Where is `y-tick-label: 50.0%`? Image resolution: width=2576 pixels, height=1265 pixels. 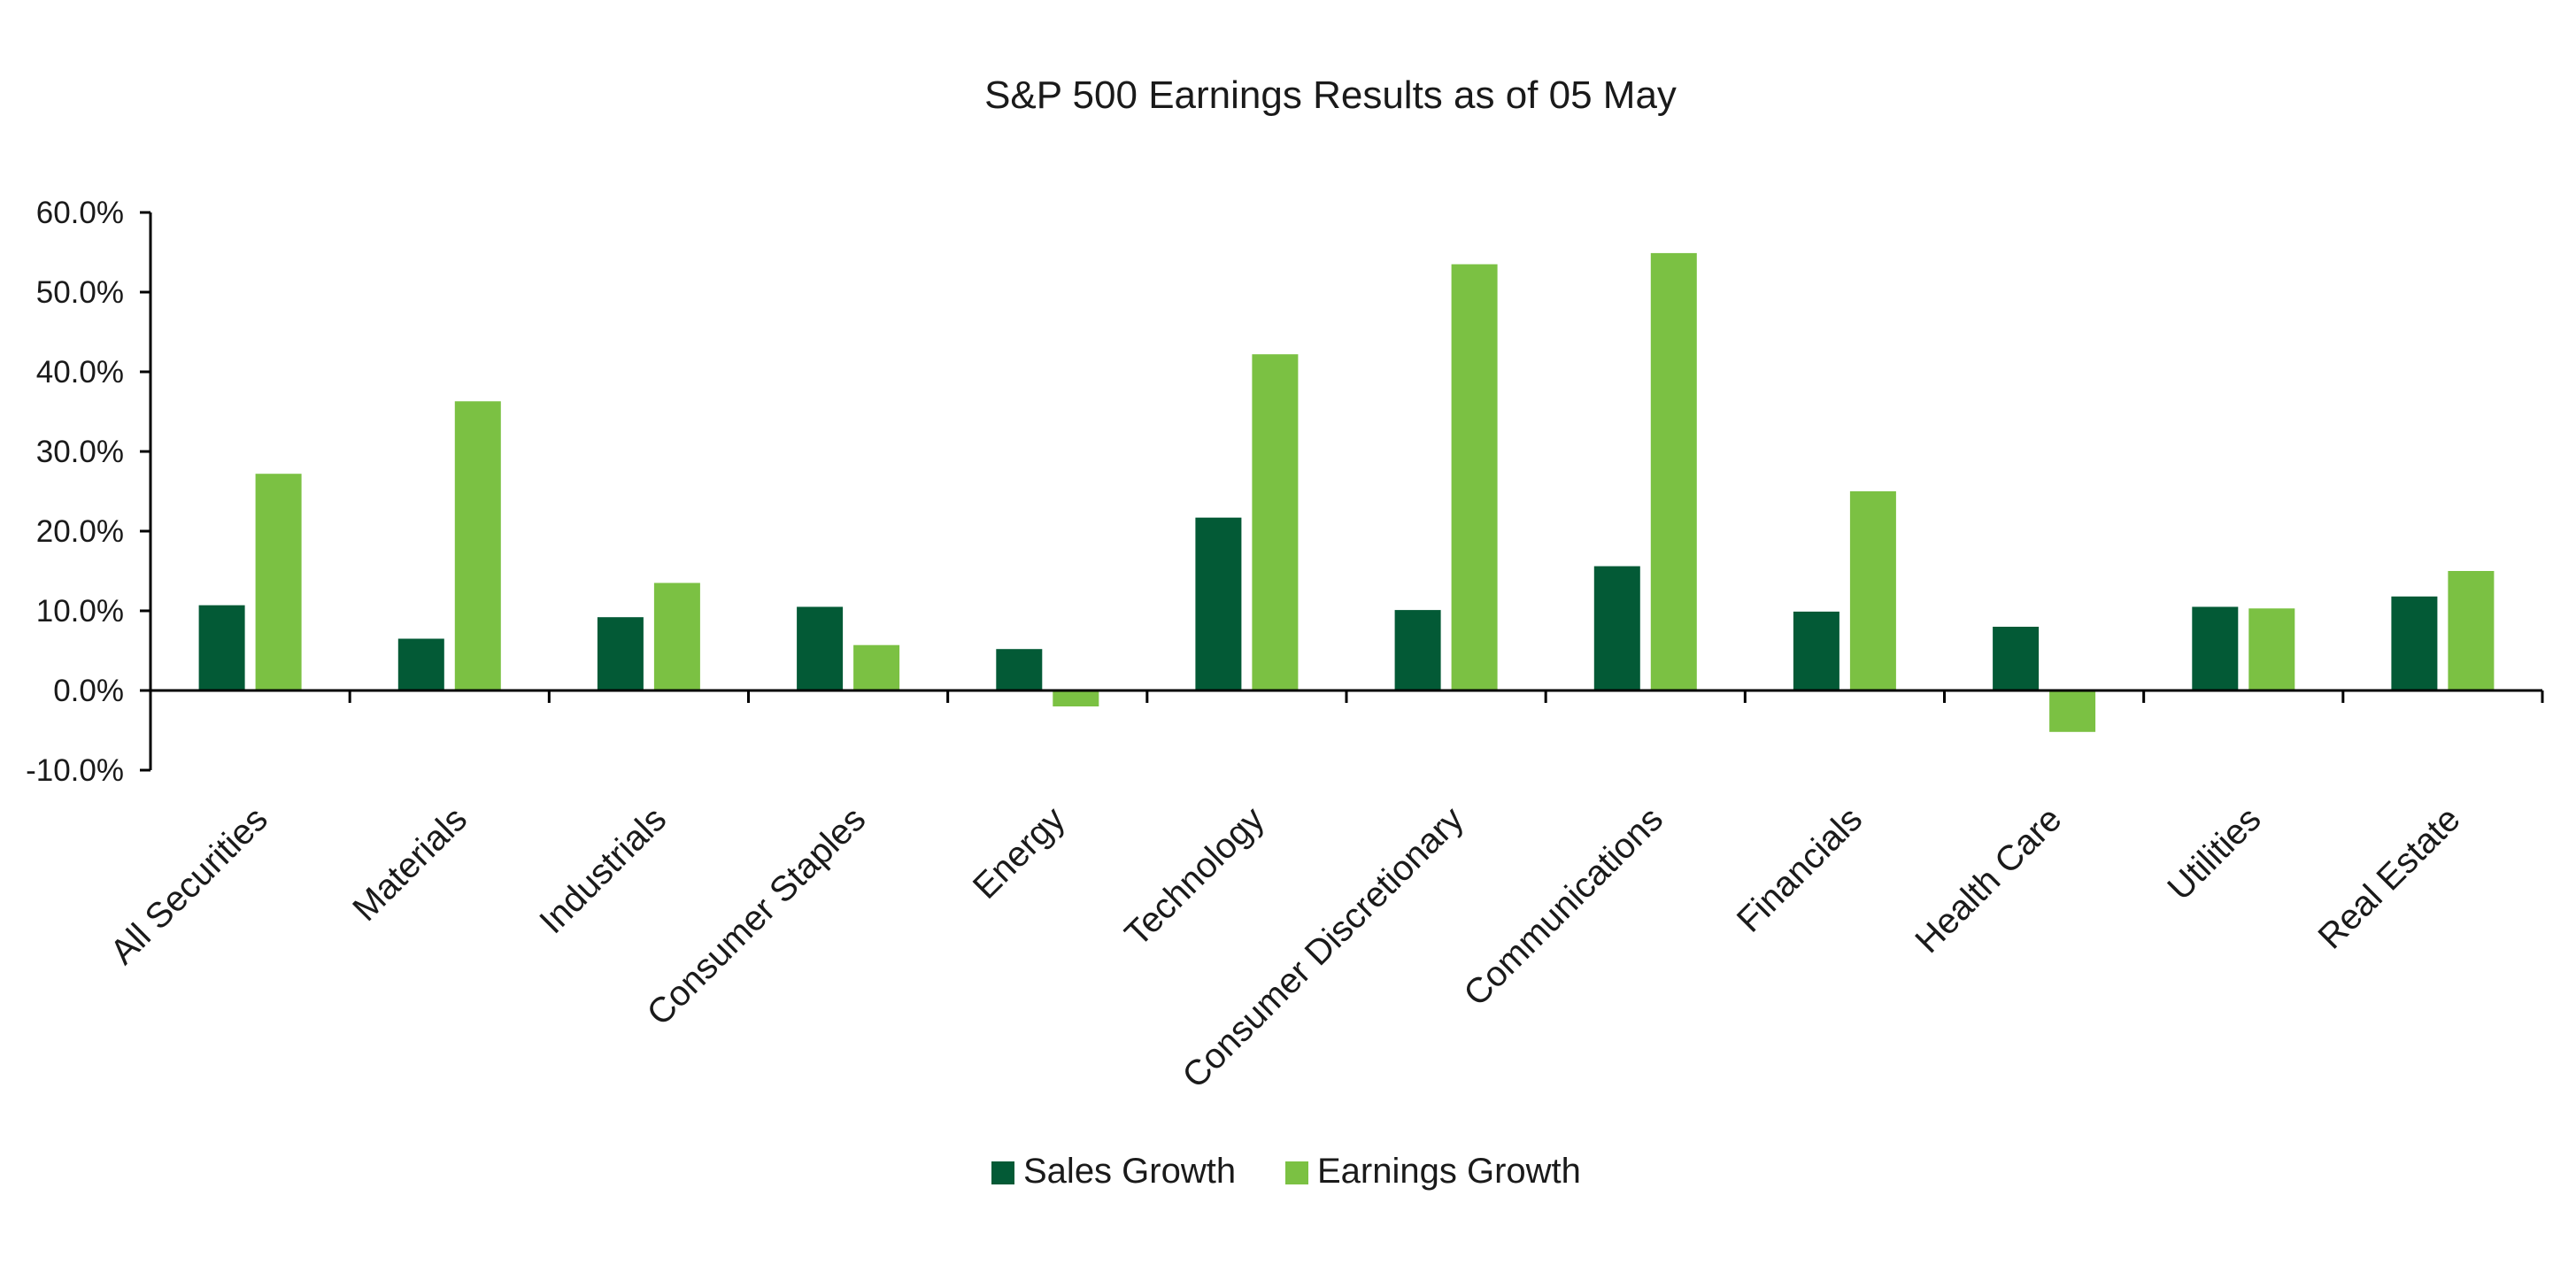 y-tick-label: 50.0% is located at coordinates (80, 292).